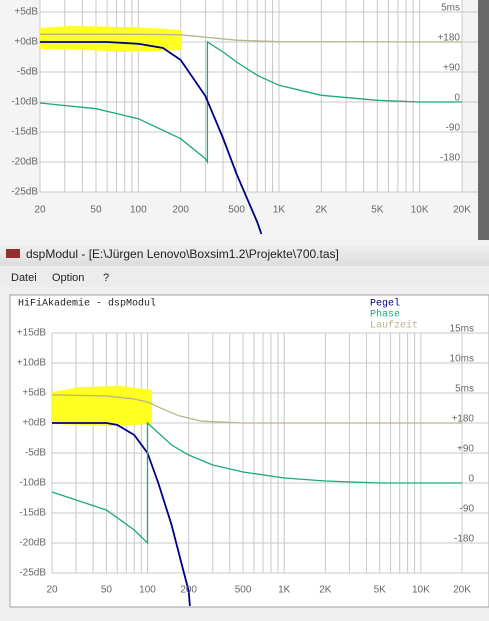  I want to click on highlight, so click(102, 406).